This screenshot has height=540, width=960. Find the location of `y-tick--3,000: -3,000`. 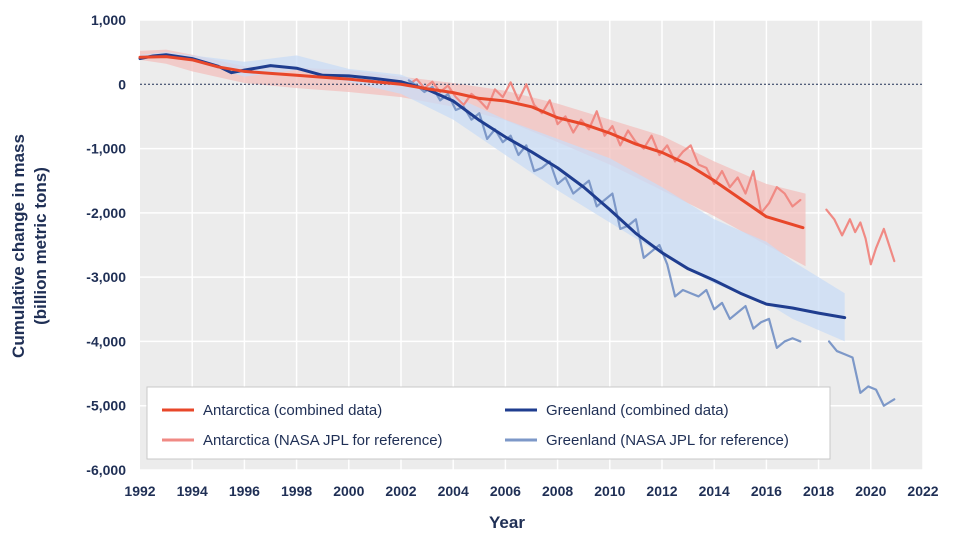

y-tick--3,000: -3,000 is located at coordinates (106, 277).